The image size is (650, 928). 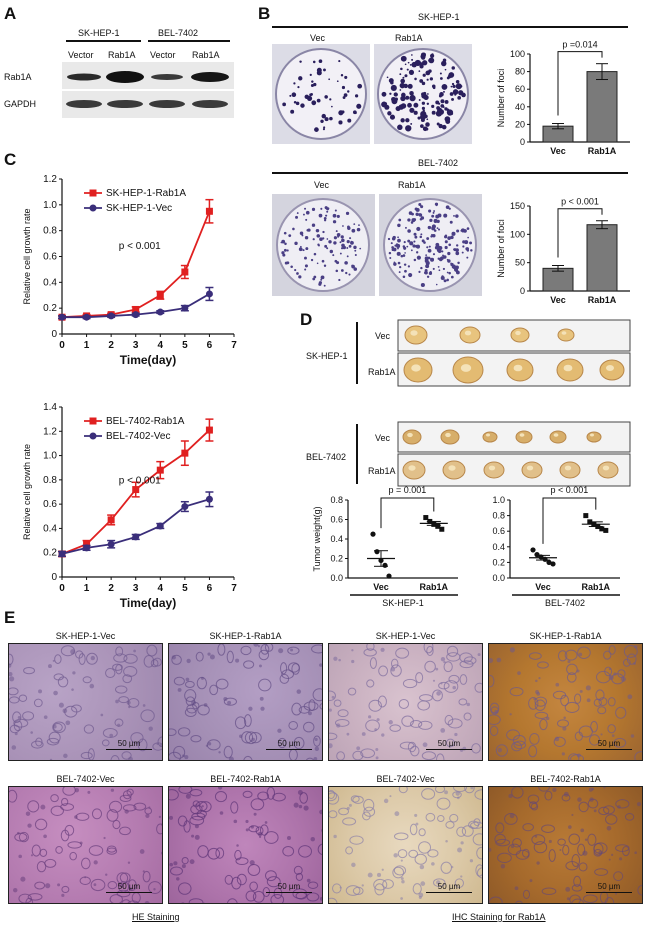 What do you see at coordinates (439, 17) in the screenshot?
I see `foci-top-cell-line: SK-HEP-1` at bounding box center [439, 17].